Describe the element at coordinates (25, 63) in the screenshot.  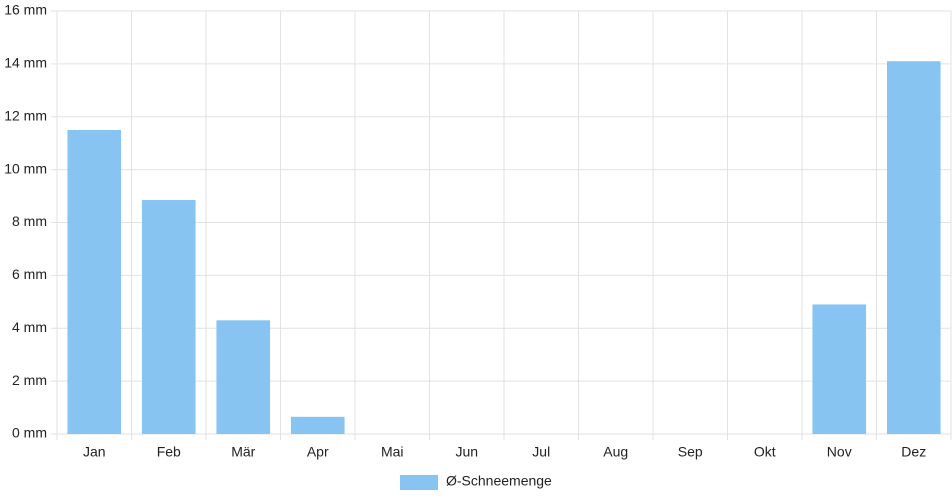
I see `y-tick-label: 14 mm` at that location.